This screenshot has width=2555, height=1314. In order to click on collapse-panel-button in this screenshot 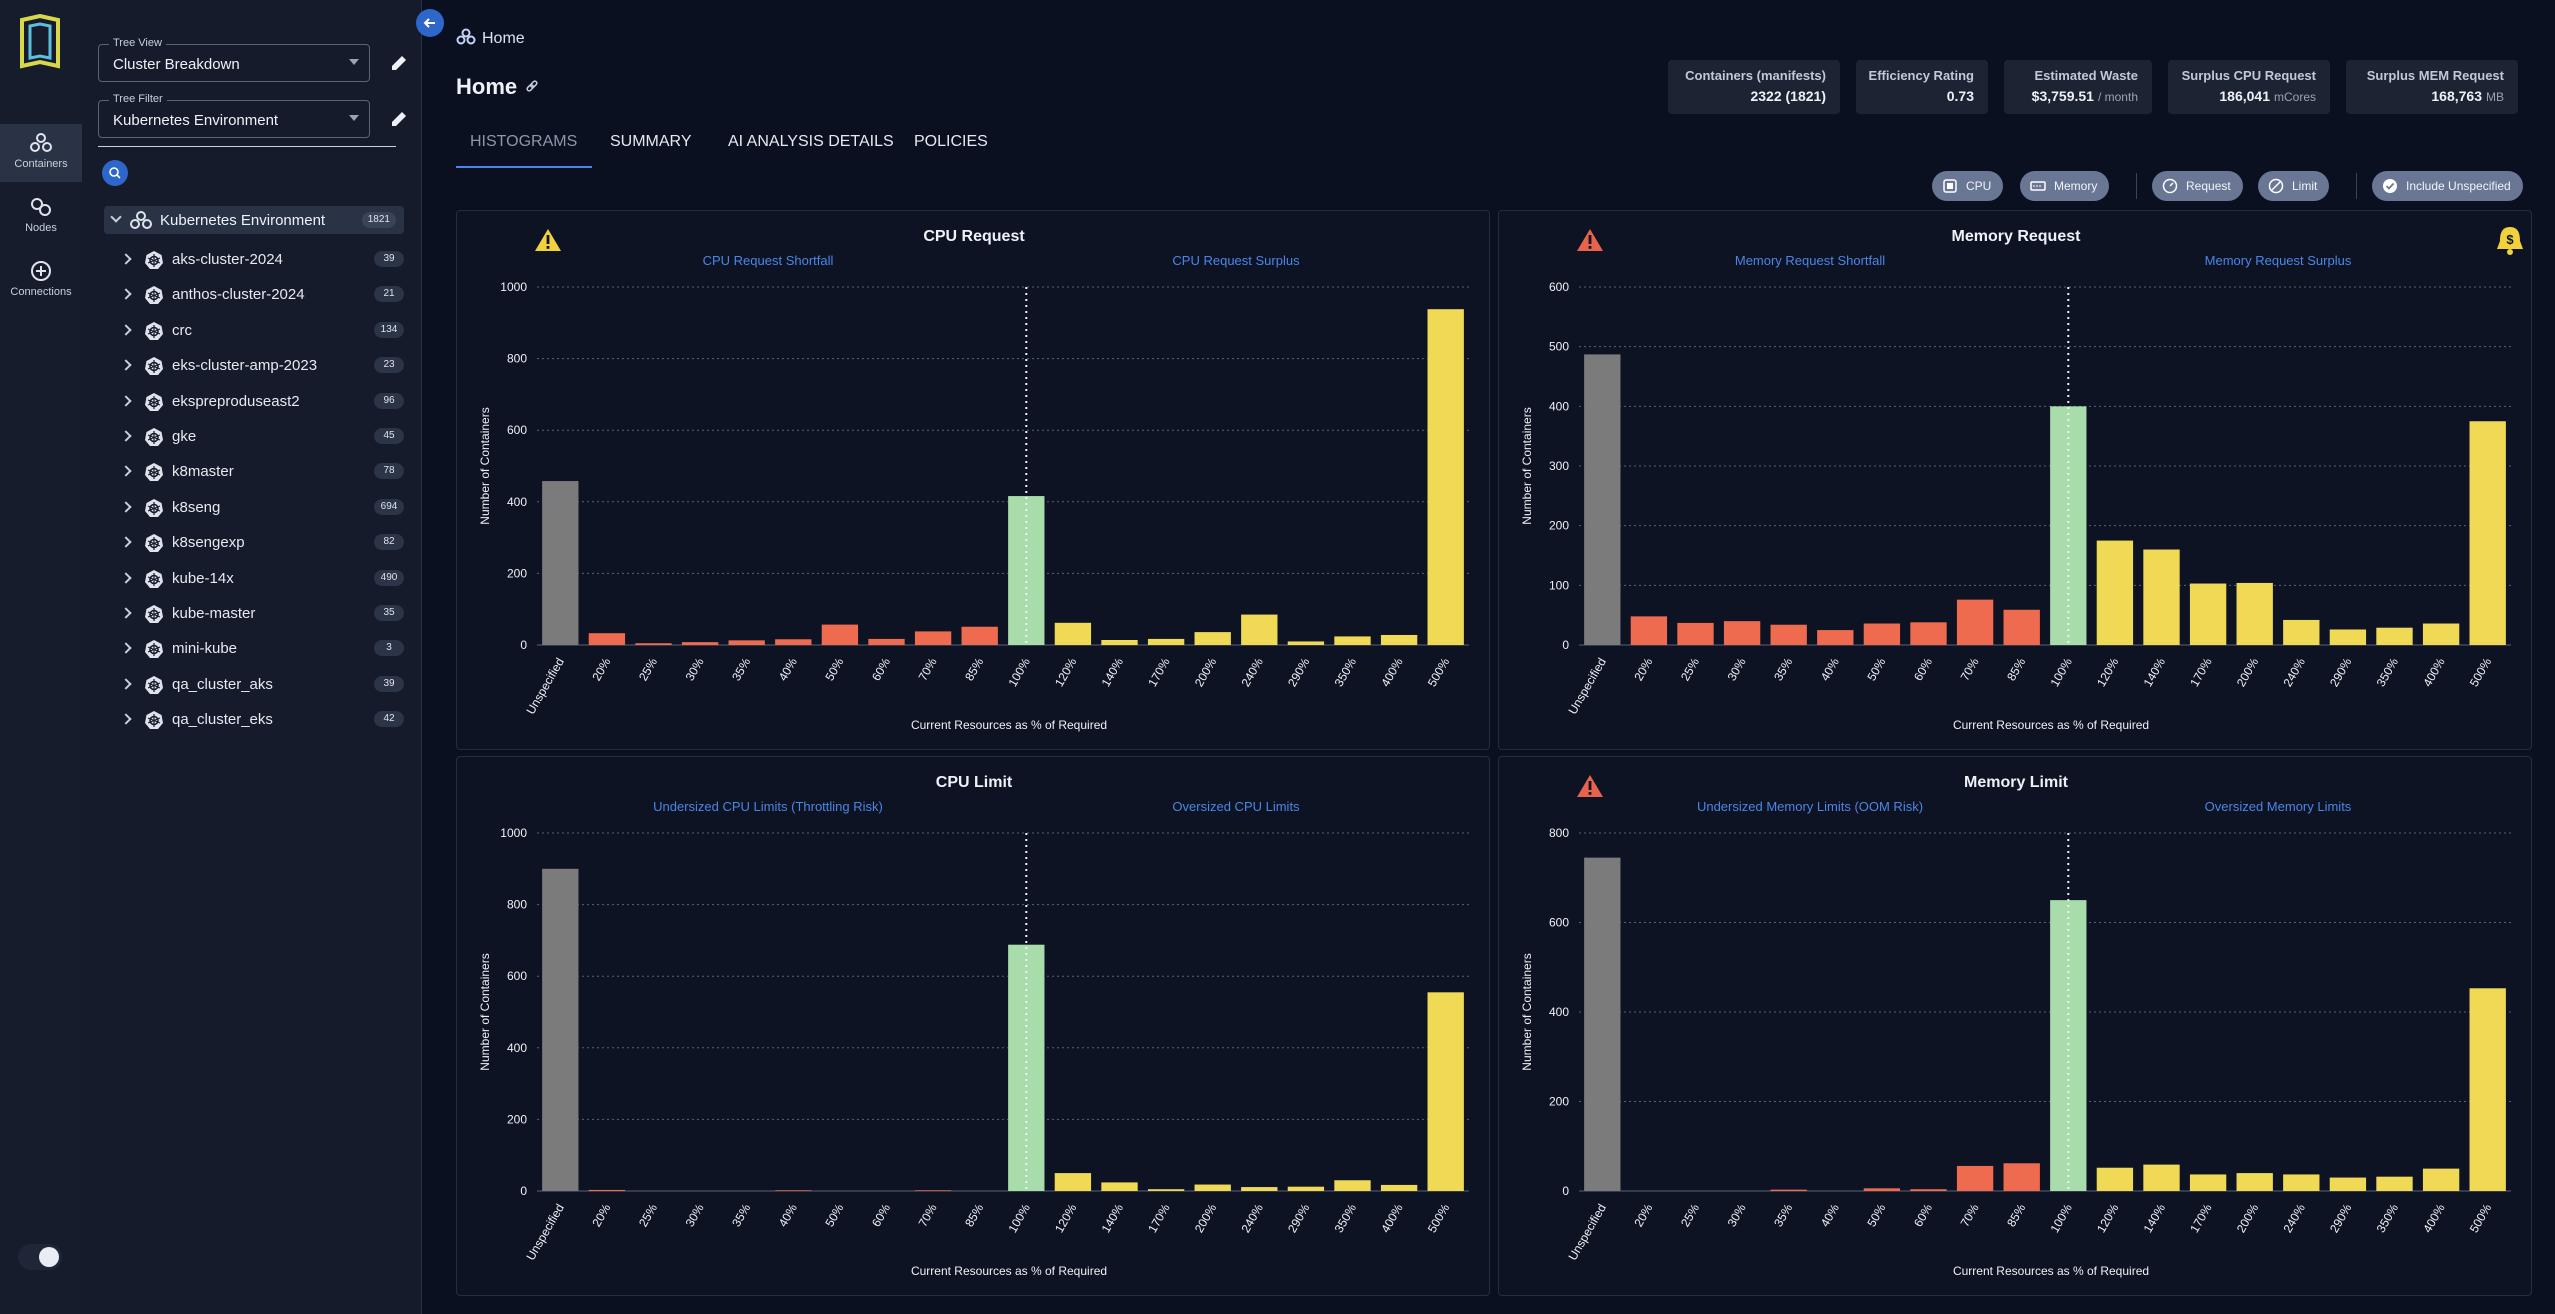, I will do `click(430, 23)`.